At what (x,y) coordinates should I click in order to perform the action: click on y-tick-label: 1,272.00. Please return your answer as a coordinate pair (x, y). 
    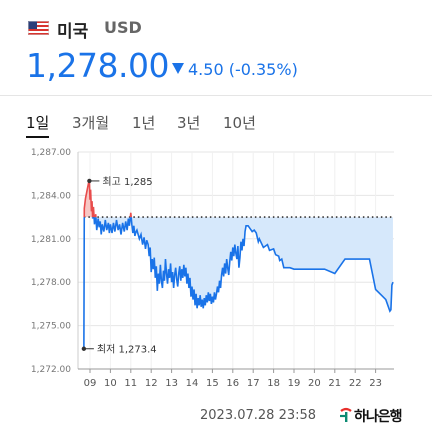
    Looking at the image, I should click on (51, 370).